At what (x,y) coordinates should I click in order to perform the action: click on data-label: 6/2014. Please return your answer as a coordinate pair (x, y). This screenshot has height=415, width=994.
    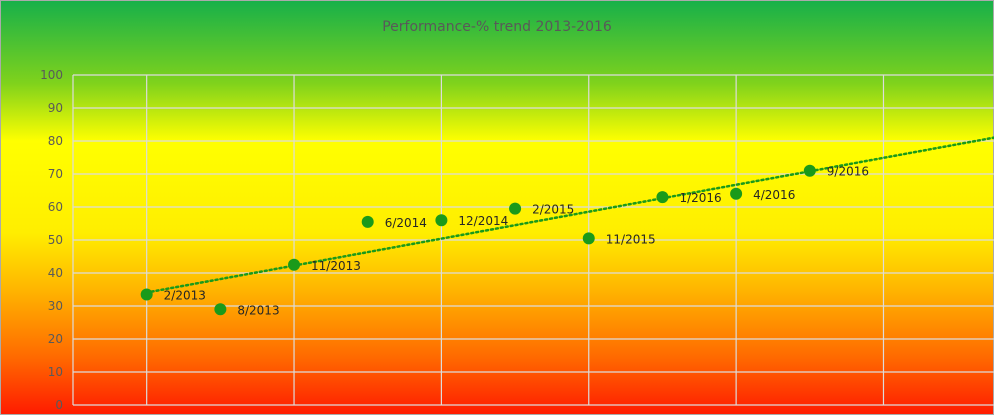
    Looking at the image, I should click on (406, 223).